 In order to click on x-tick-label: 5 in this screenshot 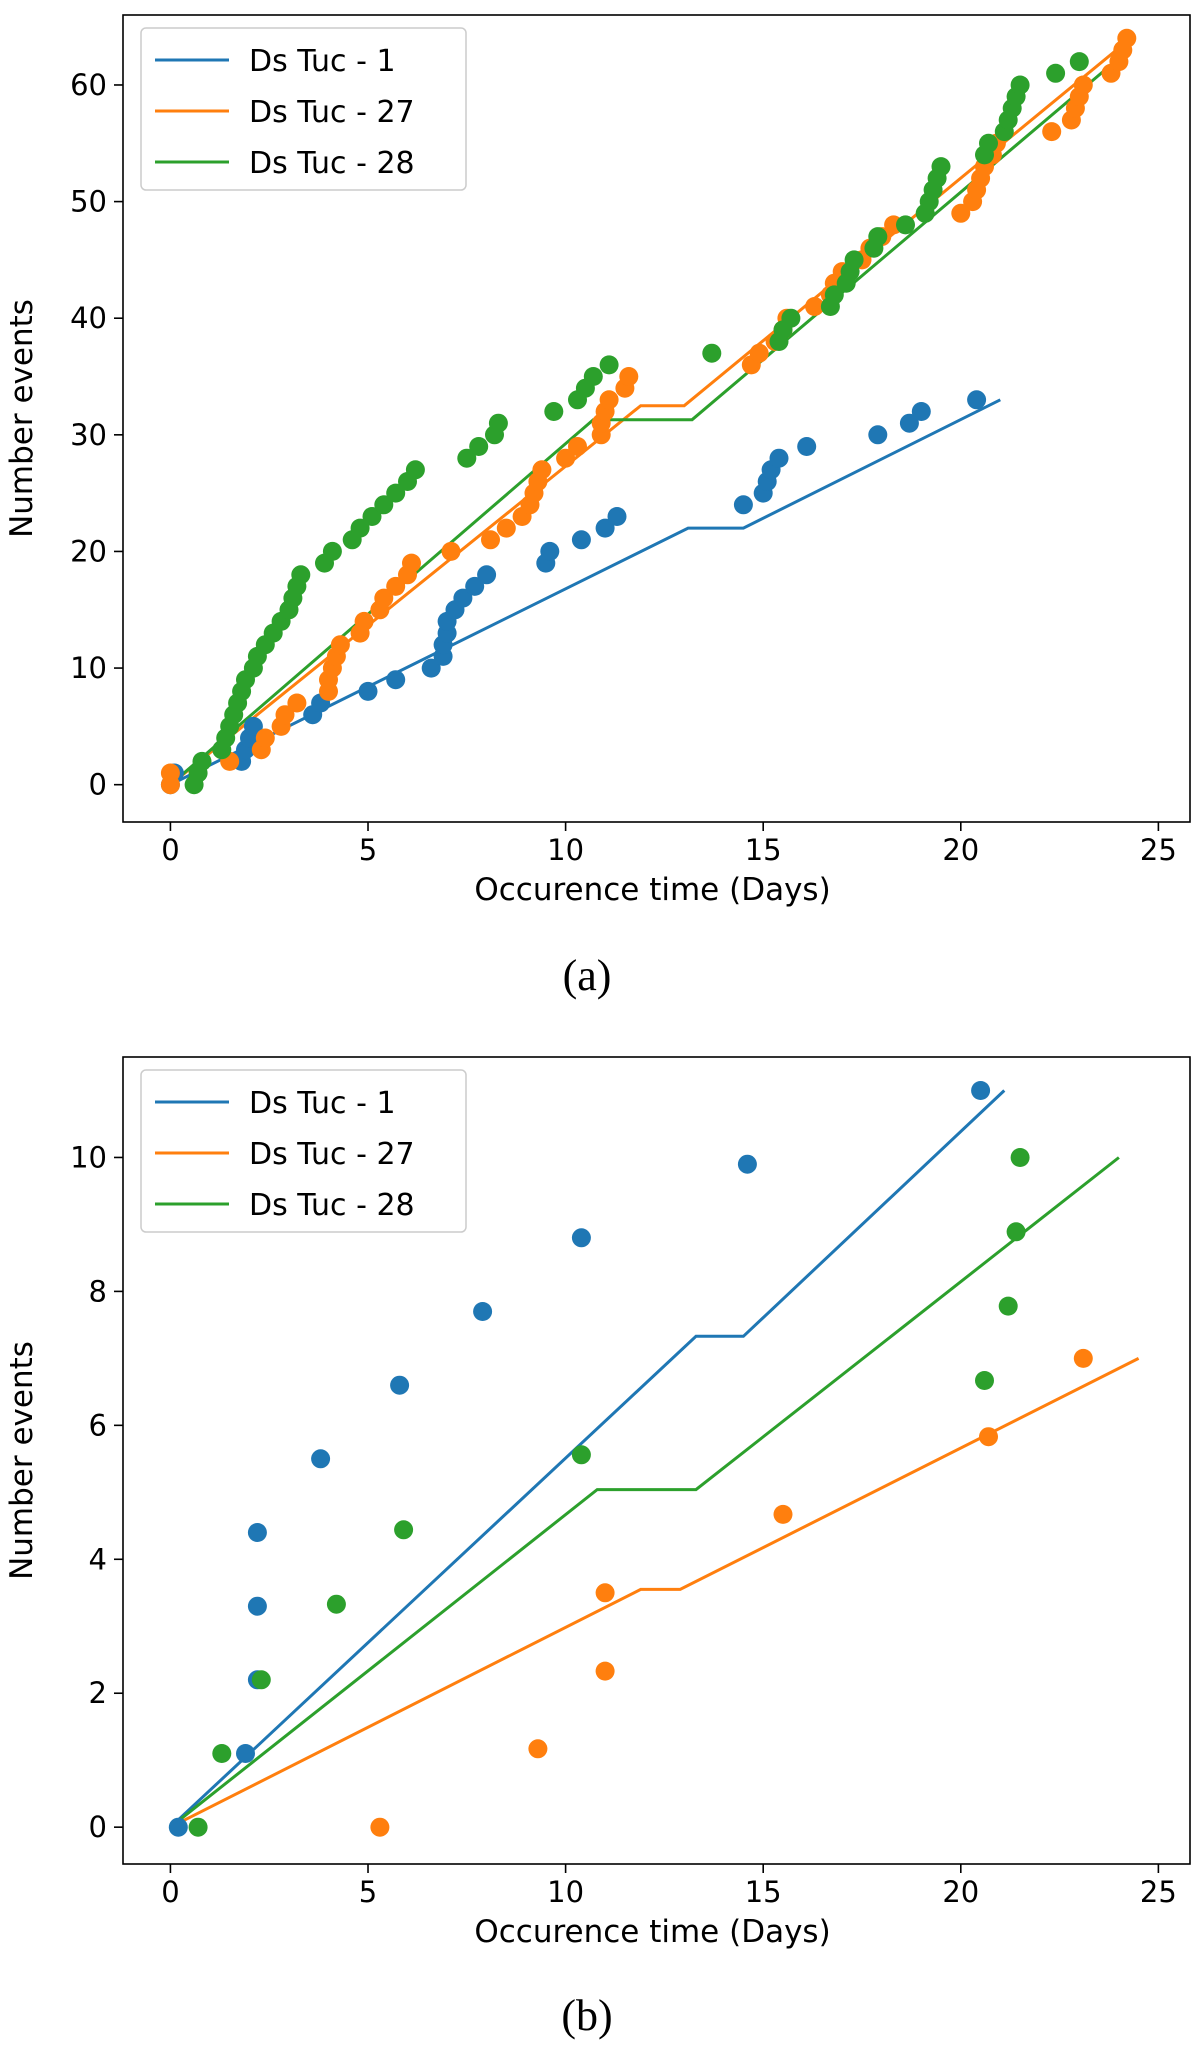, I will do `click(368, 850)`.